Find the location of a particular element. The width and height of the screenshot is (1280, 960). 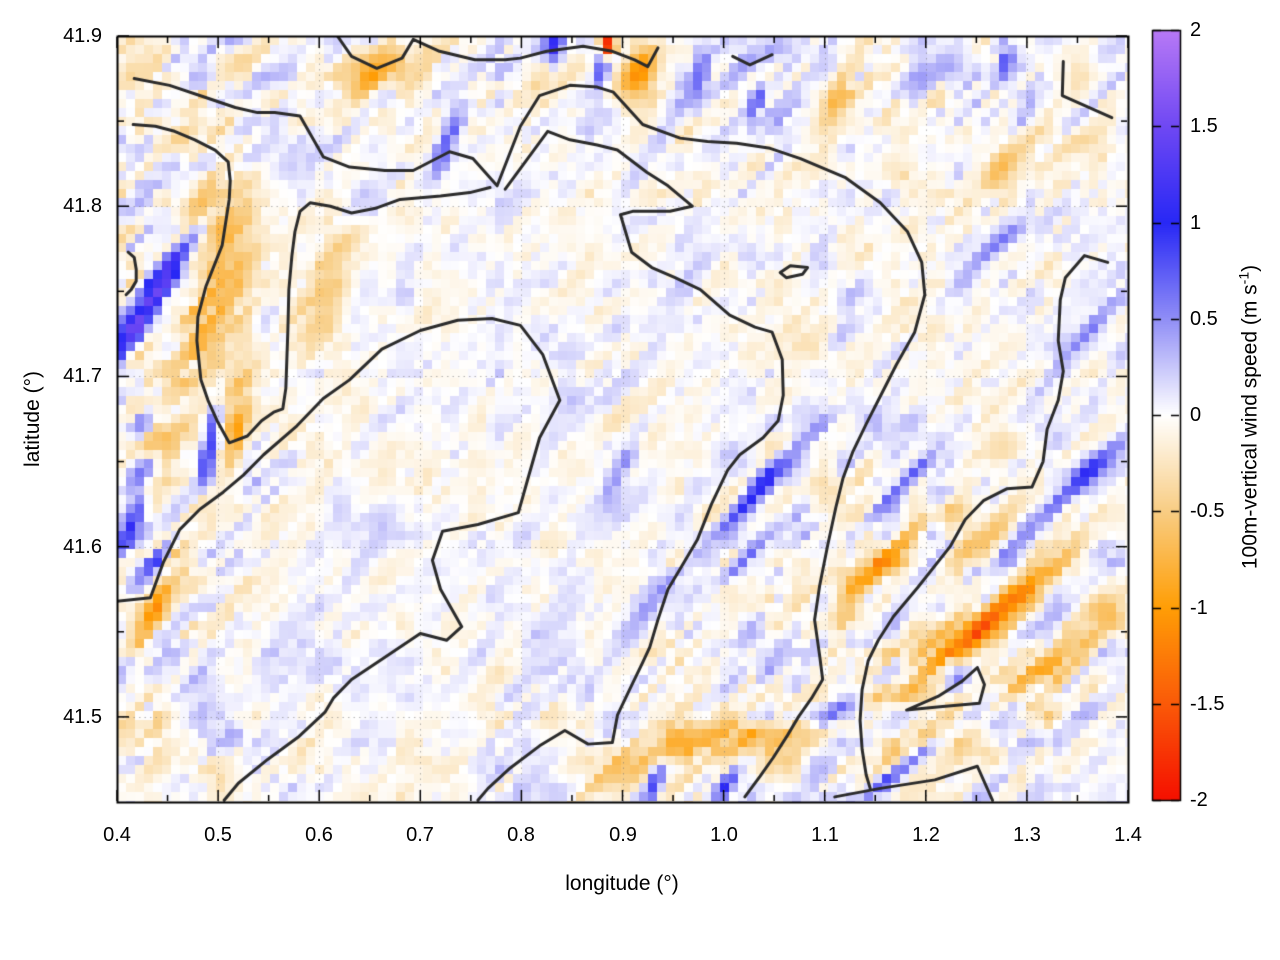

x-axis-title: longitude (°) is located at coordinates (622, 883).